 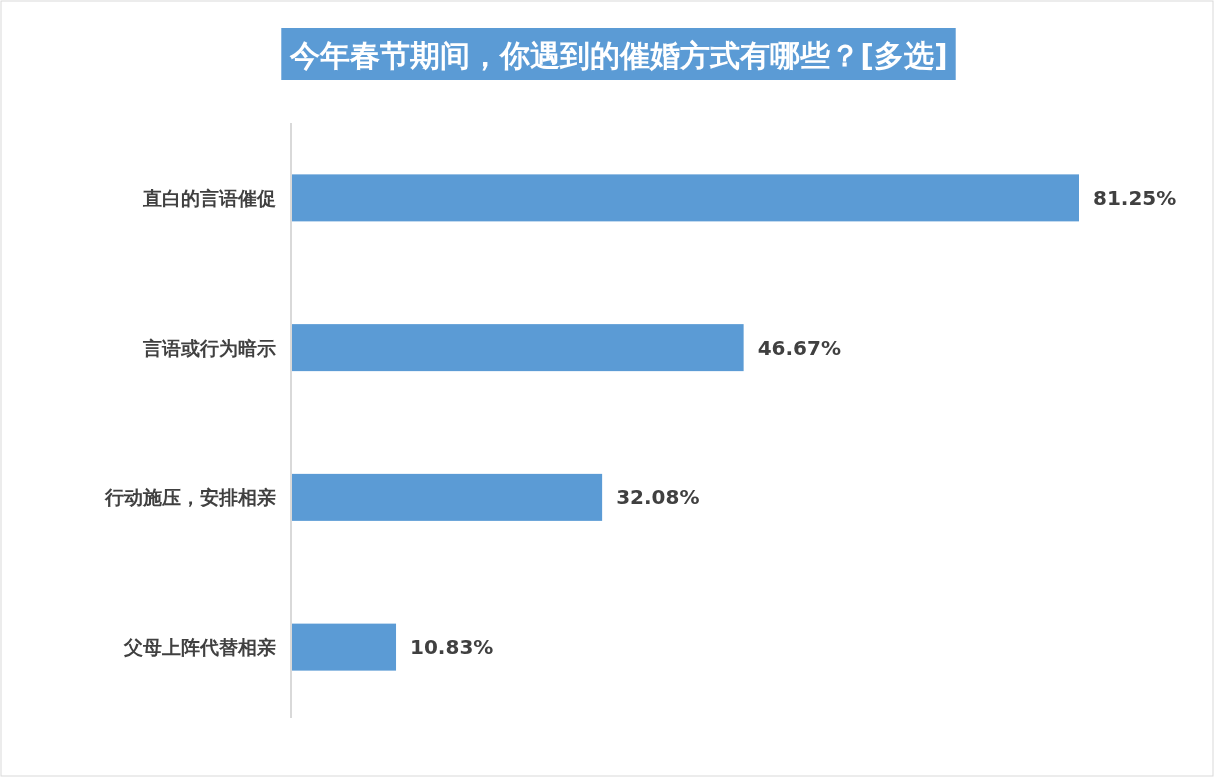 What do you see at coordinates (799, 347) in the screenshot?
I see `data-label: 46.67%` at bounding box center [799, 347].